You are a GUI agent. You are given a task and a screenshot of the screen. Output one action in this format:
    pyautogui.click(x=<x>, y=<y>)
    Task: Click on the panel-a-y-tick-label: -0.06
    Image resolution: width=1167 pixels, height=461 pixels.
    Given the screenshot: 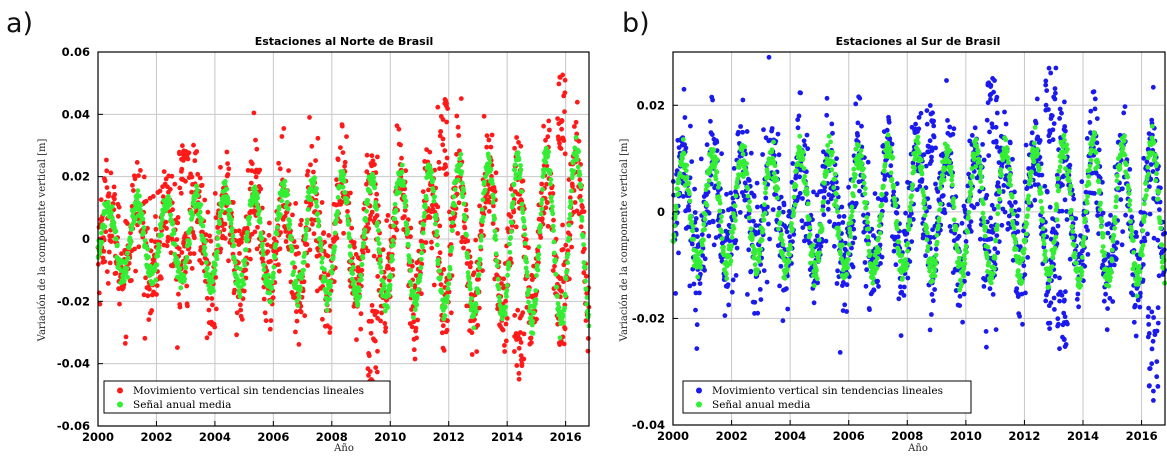 What is the action you would take?
    pyautogui.click(x=73, y=426)
    